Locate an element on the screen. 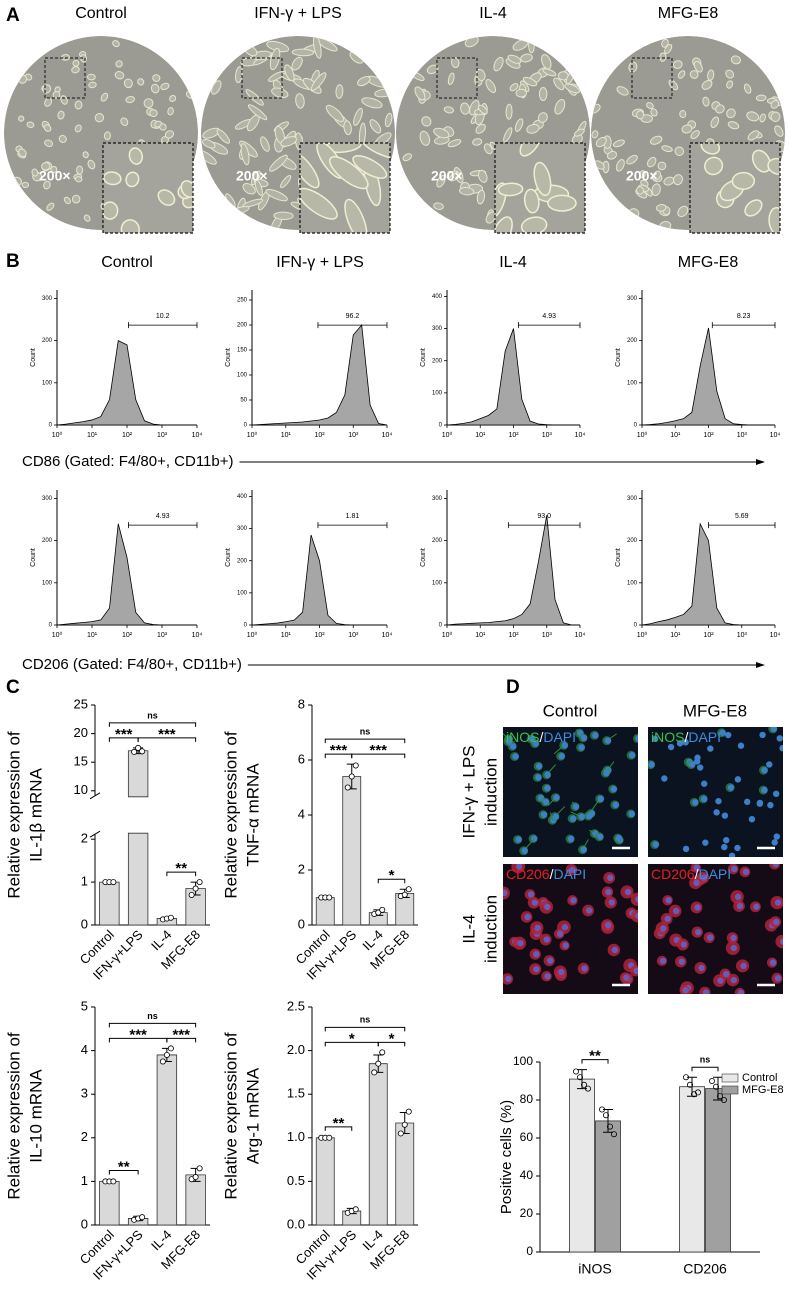 This screenshot has height=1294, width=789. y-tick-label: 200 is located at coordinates (47, 341).